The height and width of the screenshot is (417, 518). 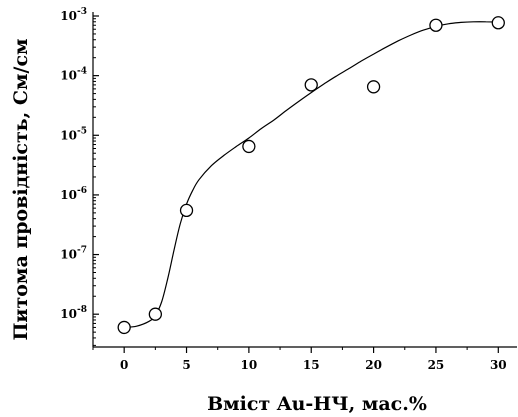 What do you see at coordinates (124, 365) in the screenshot?
I see `x-tick-label: 0` at bounding box center [124, 365].